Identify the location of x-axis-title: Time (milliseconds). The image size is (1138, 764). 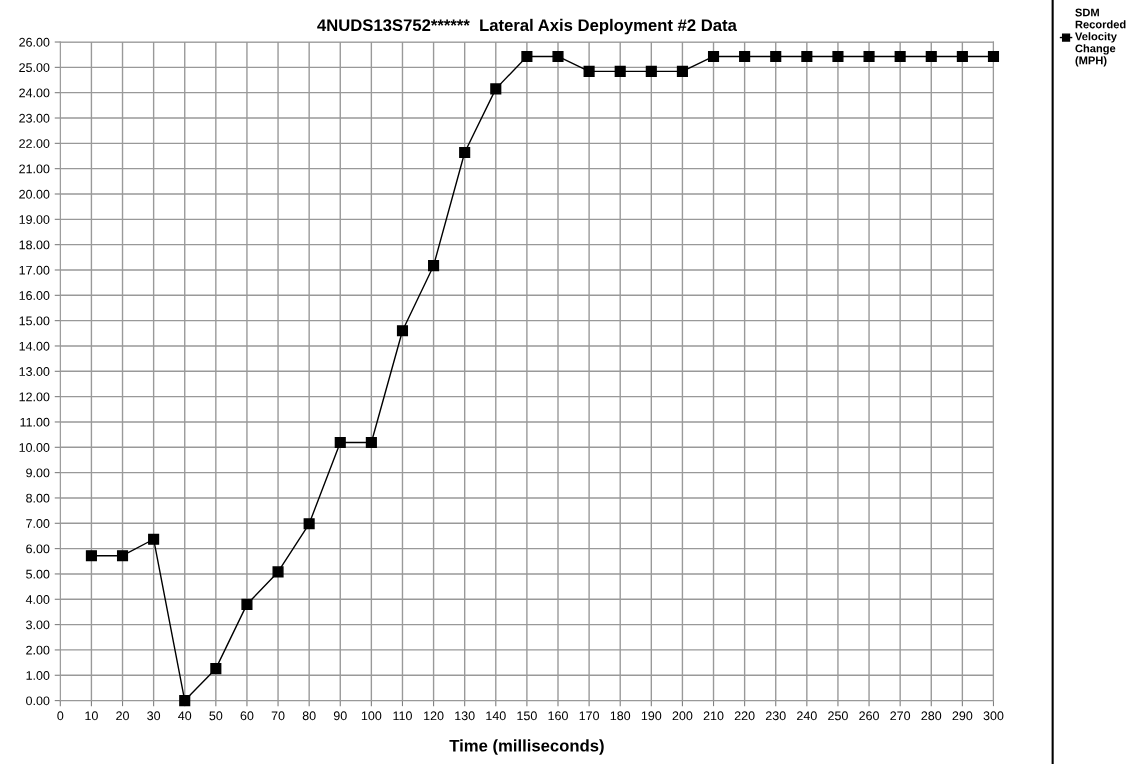
(526, 747).